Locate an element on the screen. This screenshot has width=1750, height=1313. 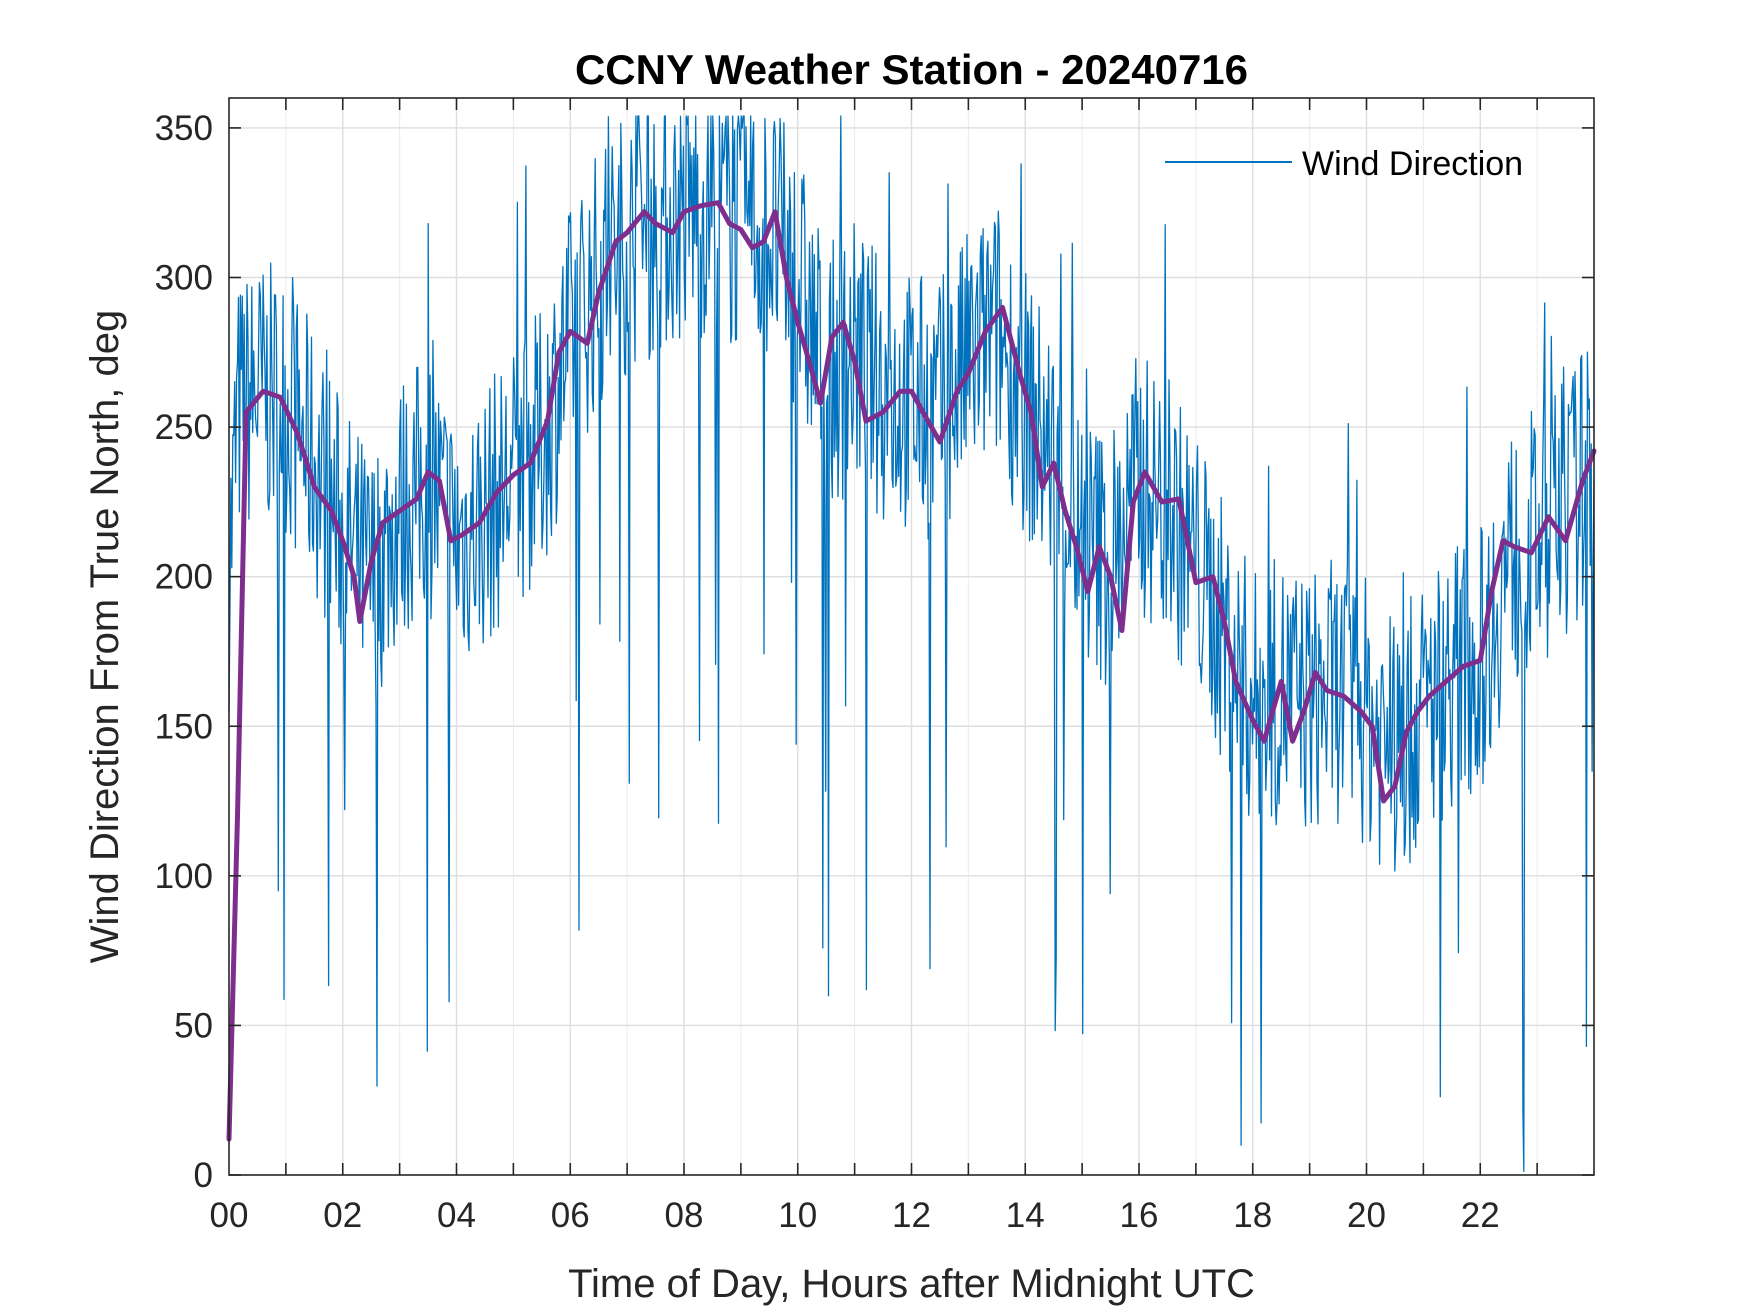
y-tick-label: 300 is located at coordinates (184, 278).